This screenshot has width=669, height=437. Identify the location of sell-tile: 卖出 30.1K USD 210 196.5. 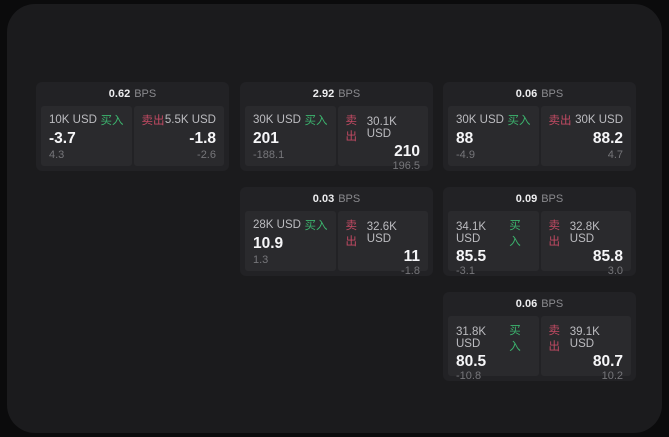
(382, 138).